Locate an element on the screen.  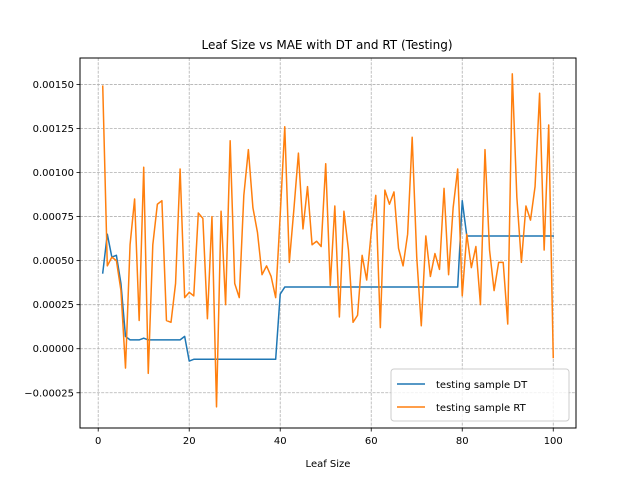
y-tick-label: 0.00025 is located at coordinates (53, 305).